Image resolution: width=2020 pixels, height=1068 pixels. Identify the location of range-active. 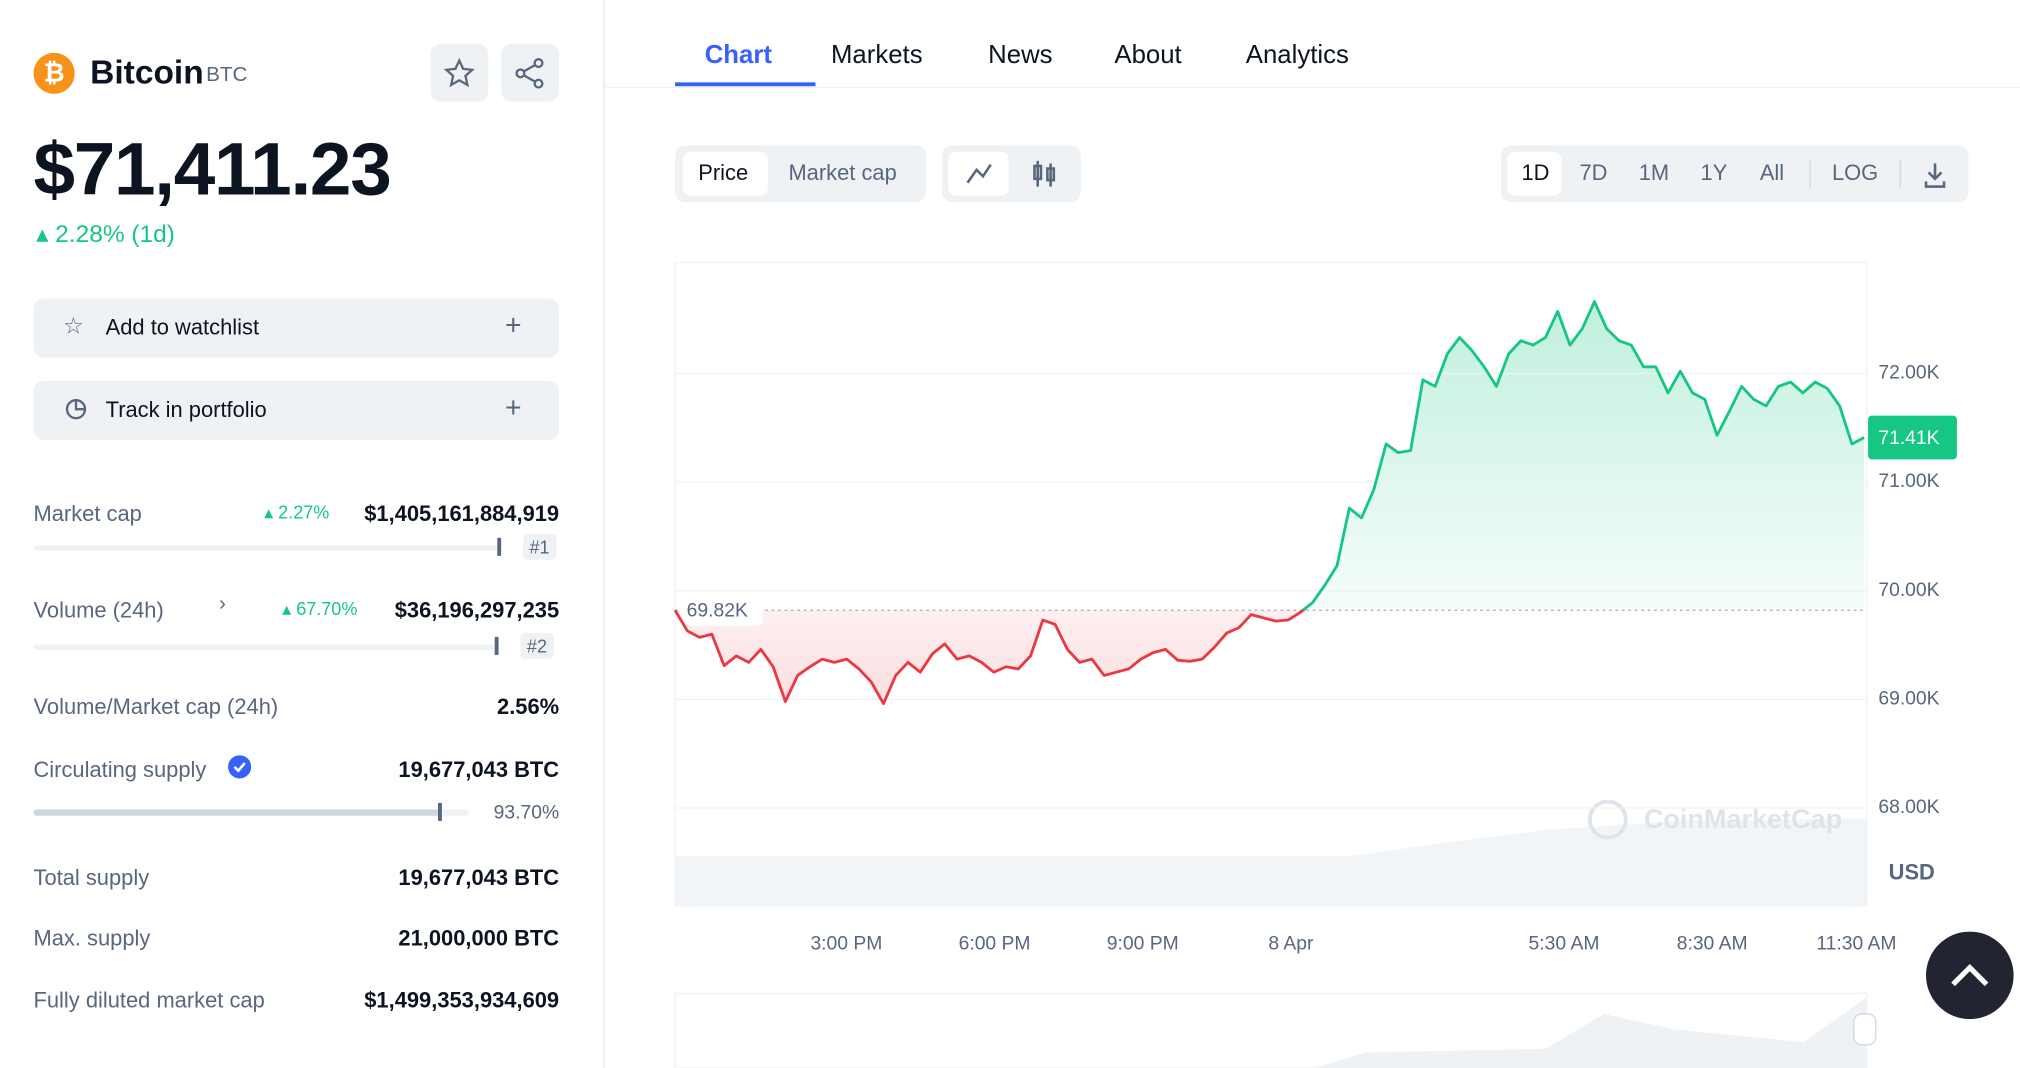
(1534, 173).